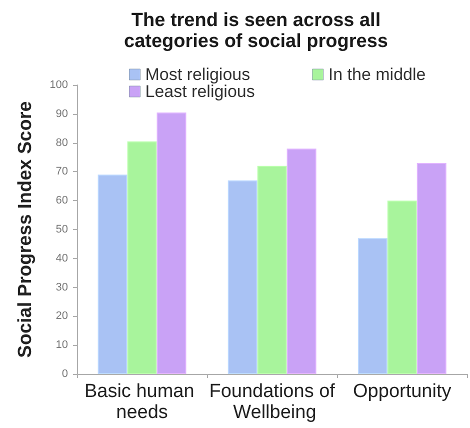 The height and width of the screenshot is (428, 470). I want to click on y-tick-label: 60, so click(62, 200).